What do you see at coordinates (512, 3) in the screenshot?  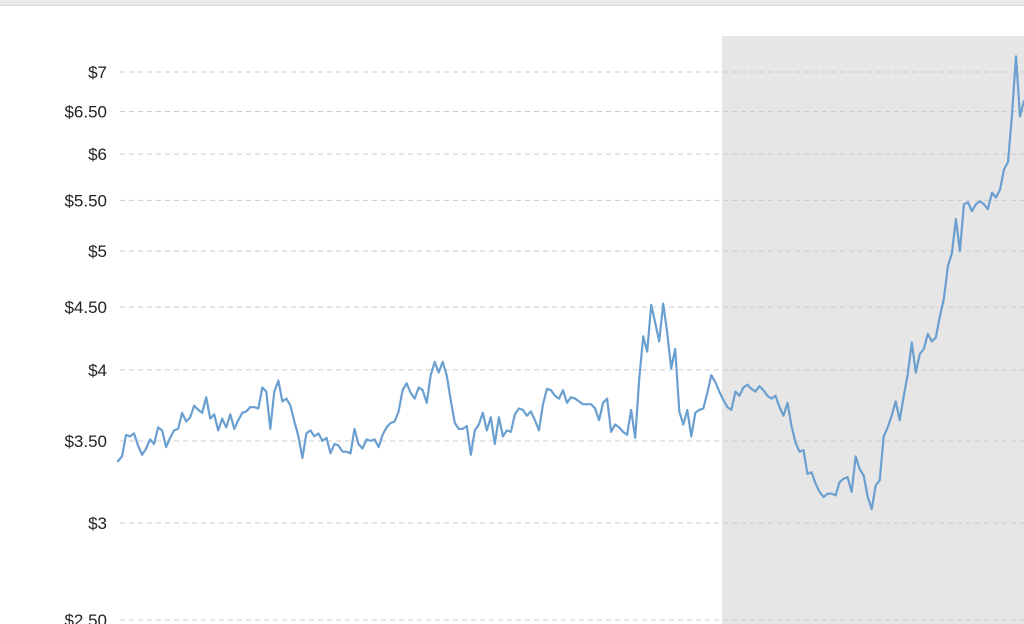 I see `top-border` at bounding box center [512, 3].